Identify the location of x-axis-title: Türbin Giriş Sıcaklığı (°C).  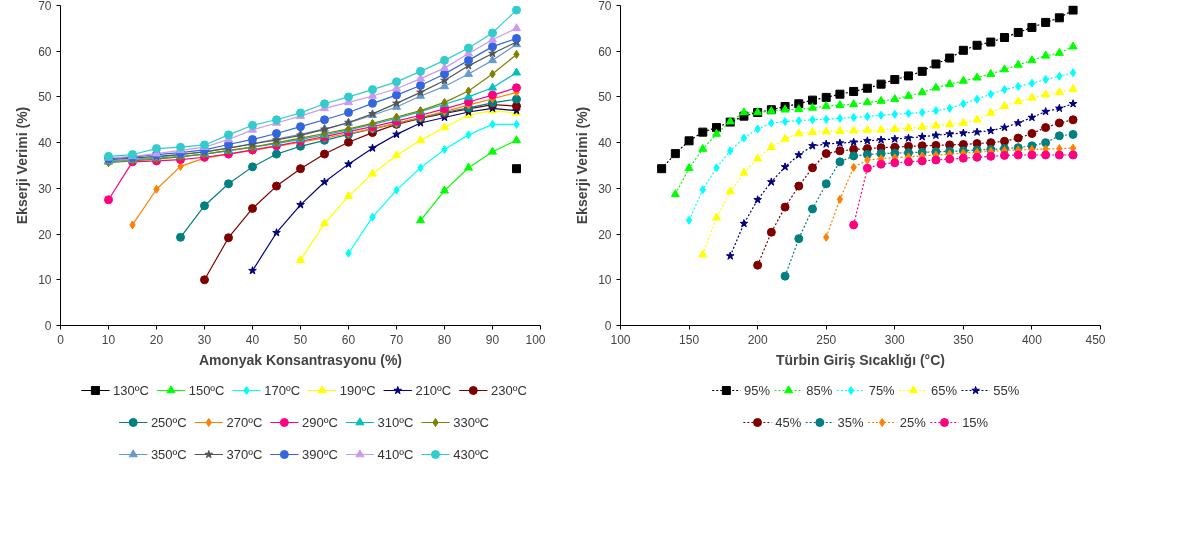
(860, 359).